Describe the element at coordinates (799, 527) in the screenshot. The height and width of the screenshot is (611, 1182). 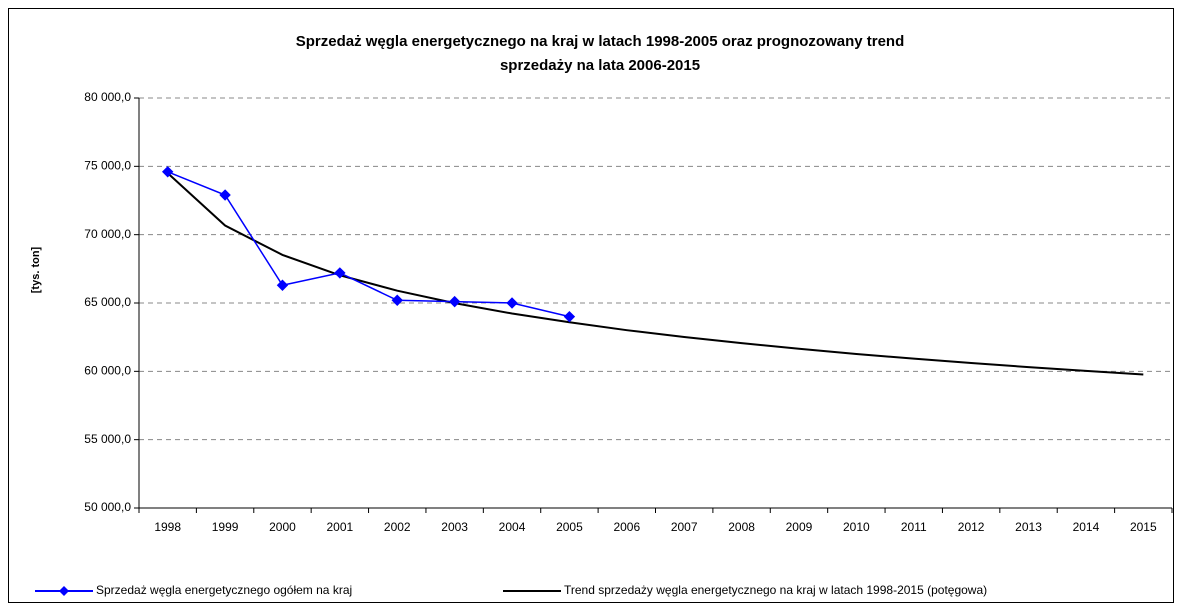
I see `x-tick-label: 2009` at that location.